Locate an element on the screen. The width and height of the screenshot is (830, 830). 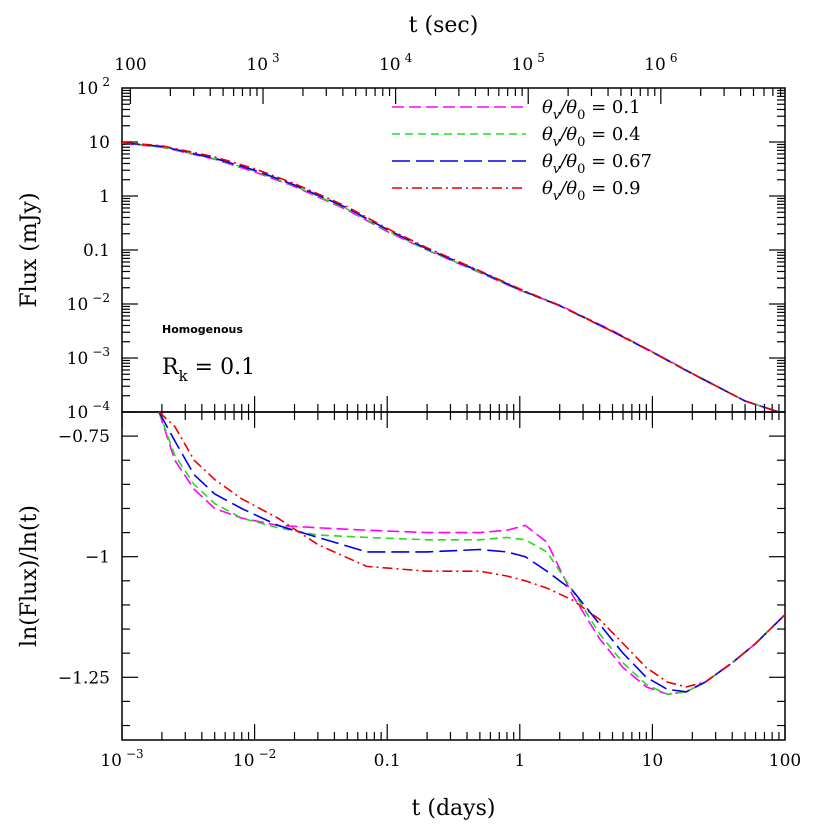
flux-y-tick-label: 0.1 is located at coordinates (96, 251).